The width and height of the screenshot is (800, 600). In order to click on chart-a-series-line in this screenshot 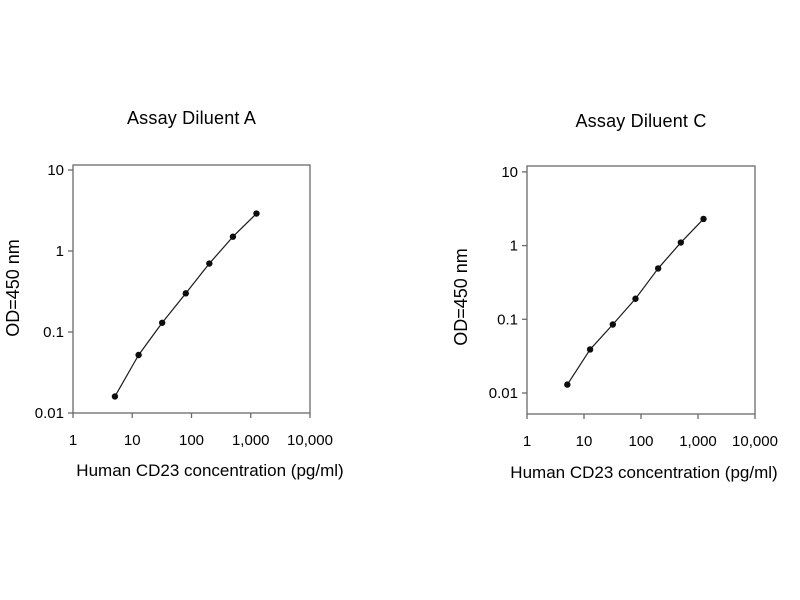, I will do `click(185, 305)`.